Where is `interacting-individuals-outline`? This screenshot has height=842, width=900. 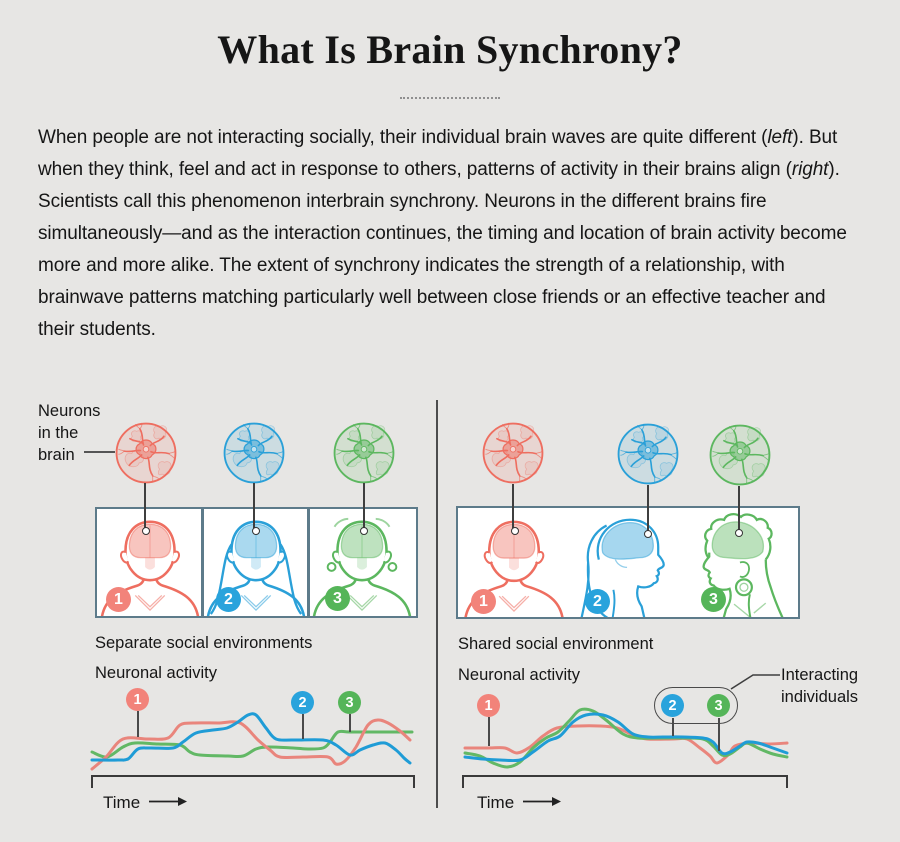
interacting-individuals-outline is located at coordinates (696, 705).